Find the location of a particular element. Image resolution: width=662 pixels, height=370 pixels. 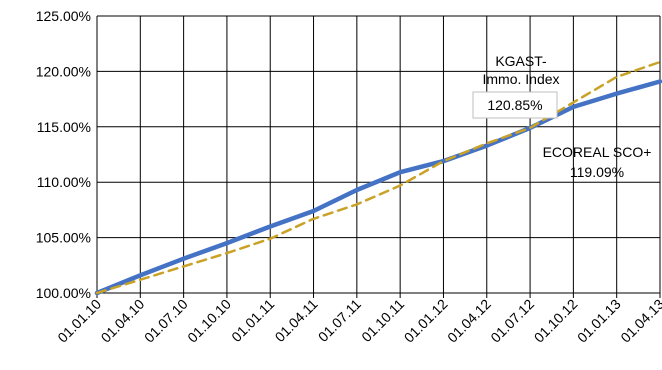

x-tick-label: 01.04.12 is located at coordinates (469, 321).